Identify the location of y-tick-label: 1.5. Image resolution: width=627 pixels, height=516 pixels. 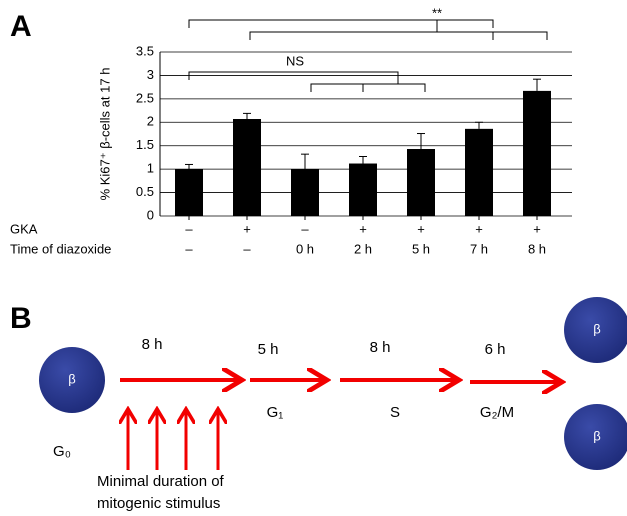
(145, 144).